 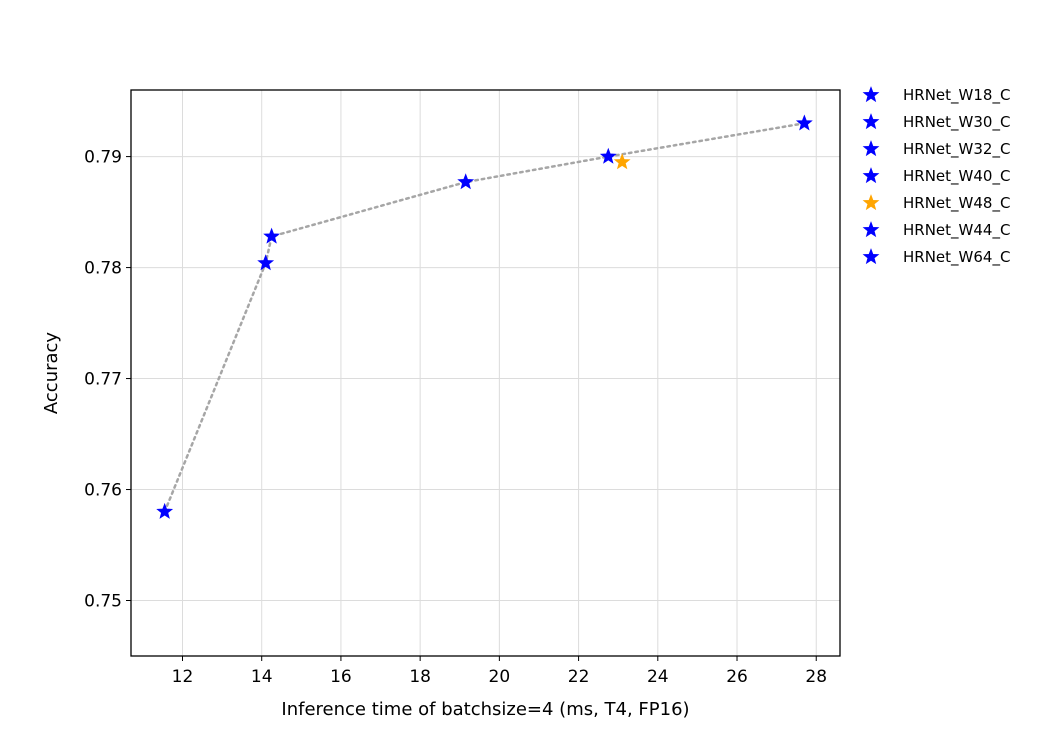 What do you see at coordinates (804, 122) in the screenshot?
I see `point-hrnet-w64-c` at bounding box center [804, 122].